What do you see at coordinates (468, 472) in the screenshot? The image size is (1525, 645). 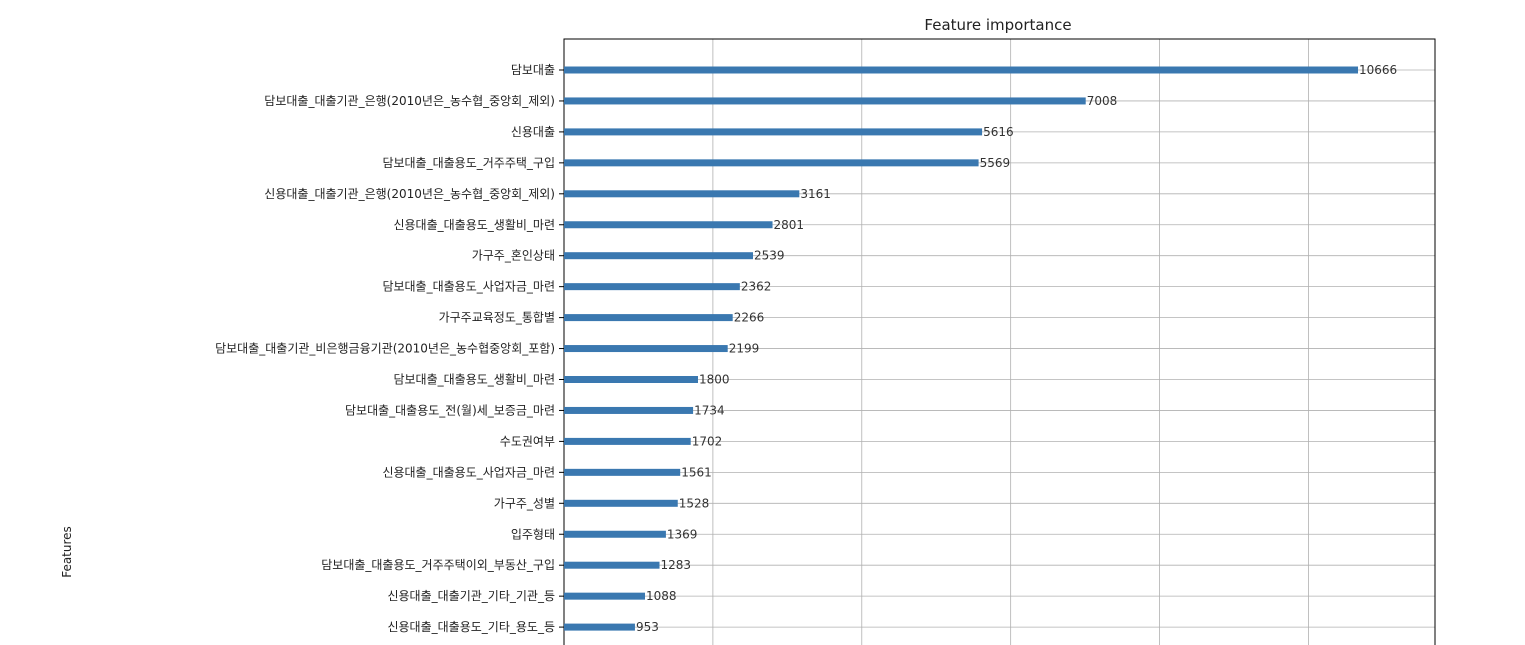 I see `y-tick-label: 신용대출_대출용도_사업자금_마련` at bounding box center [468, 472].